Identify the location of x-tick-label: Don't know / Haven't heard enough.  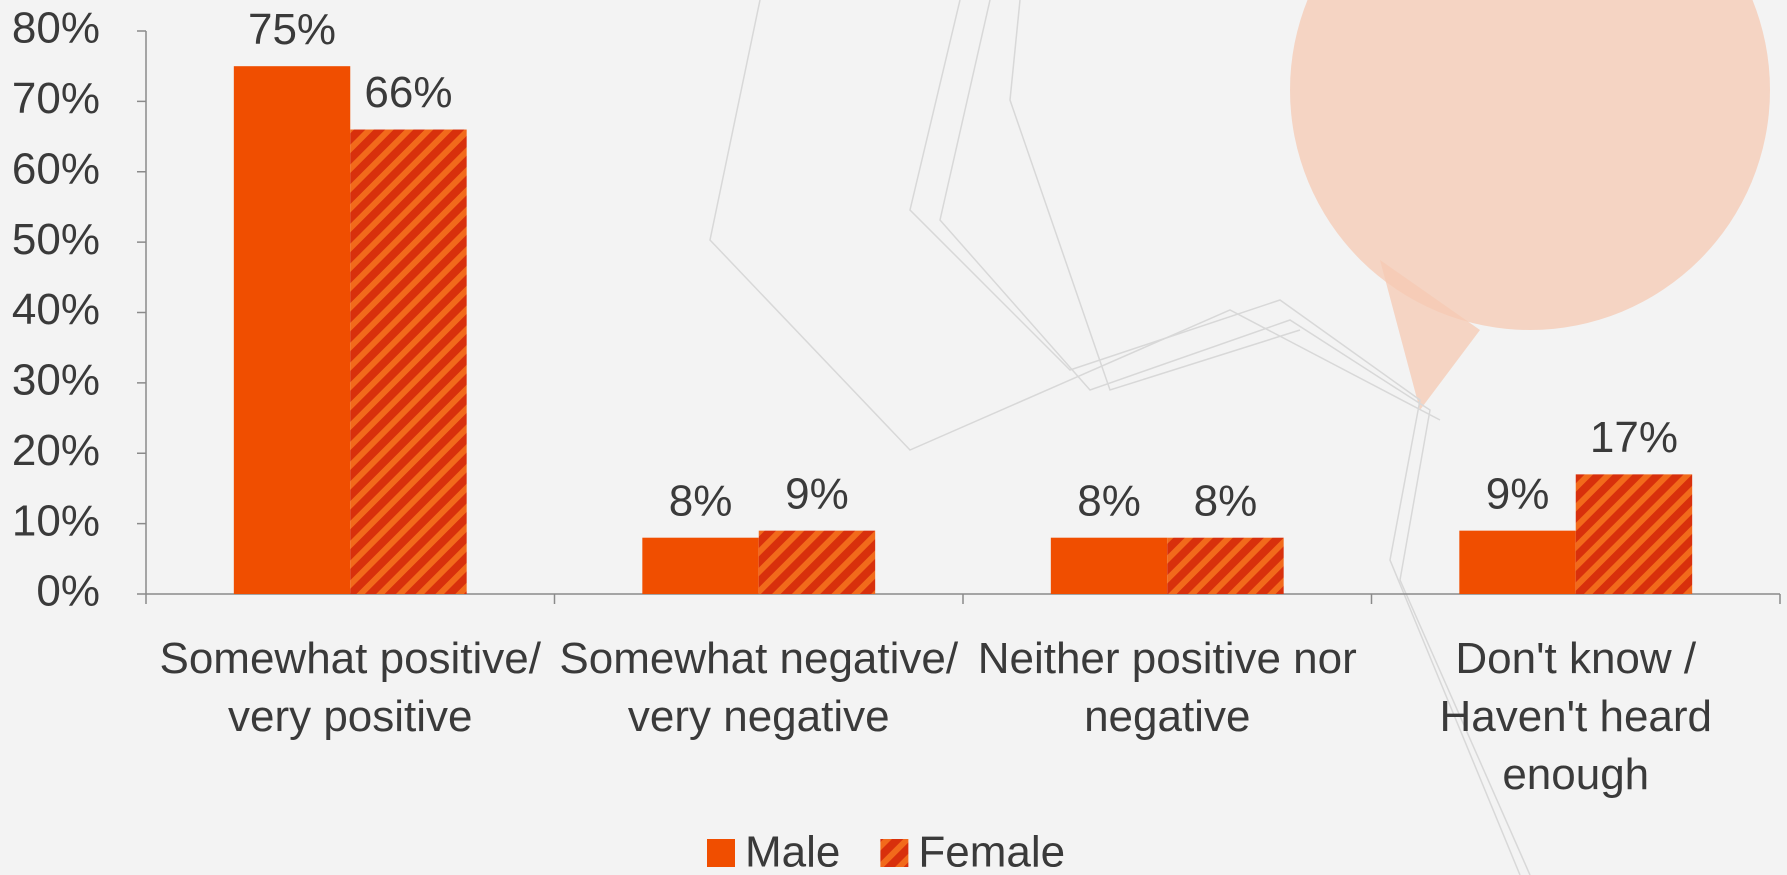
(1576, 716).